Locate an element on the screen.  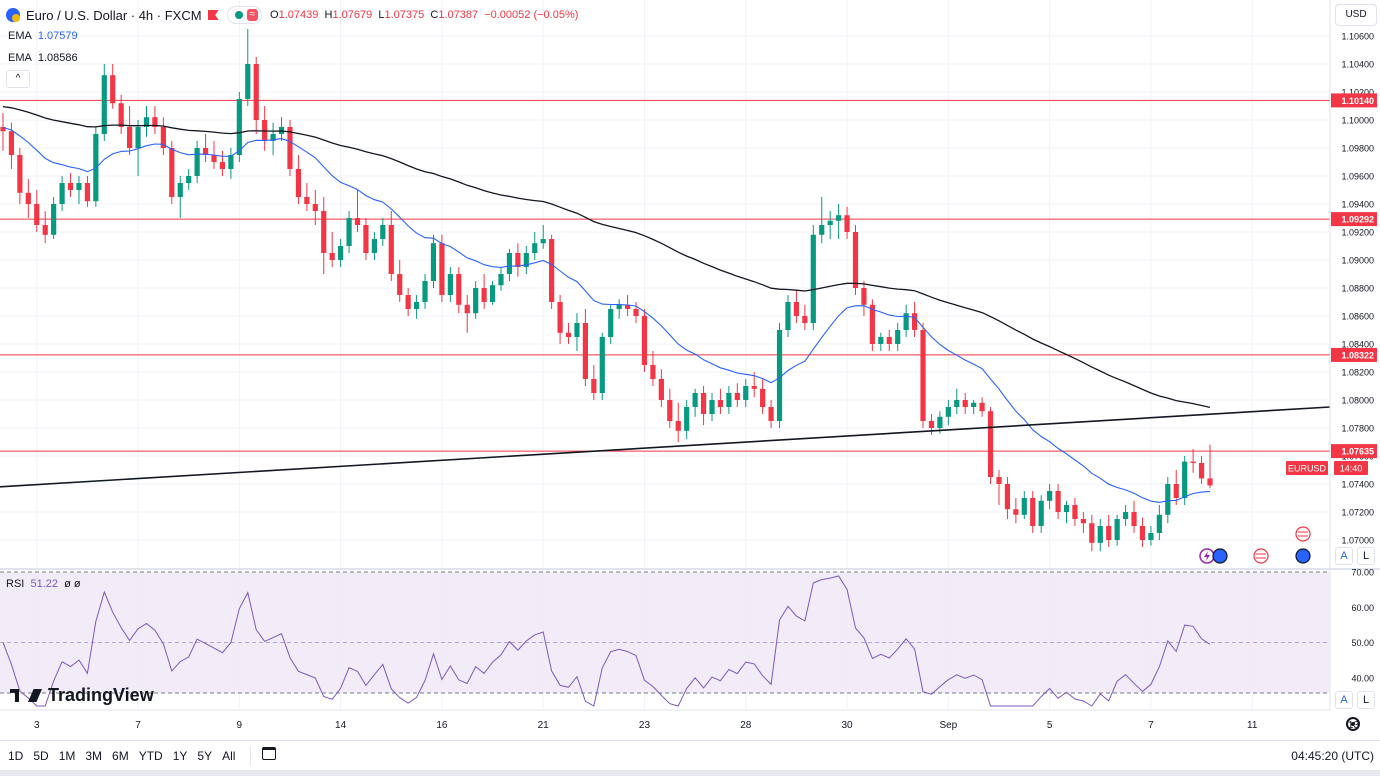
range-button-5d: 5D is located at coordinates (41, 756).